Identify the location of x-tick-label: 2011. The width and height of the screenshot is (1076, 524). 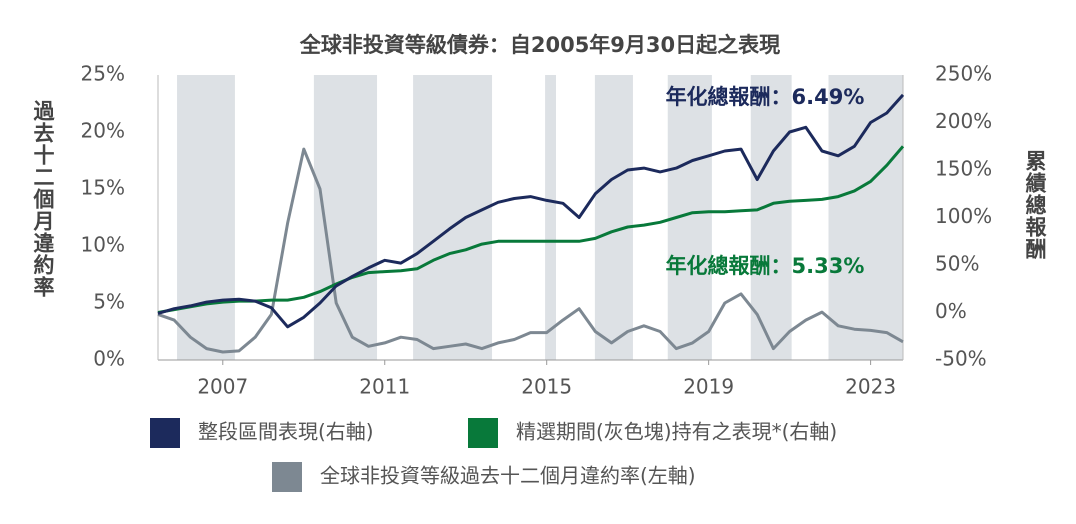
(384, 387).